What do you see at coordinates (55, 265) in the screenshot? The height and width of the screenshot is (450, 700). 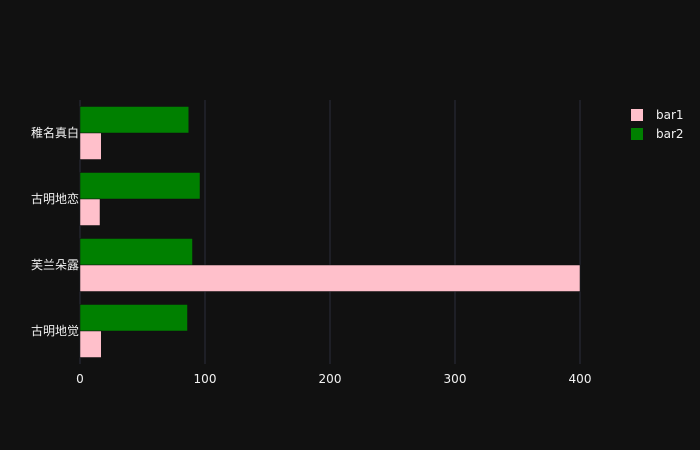 I see `y-tick-label-1: 芙兰朵露` at bounding box center [55, 265].